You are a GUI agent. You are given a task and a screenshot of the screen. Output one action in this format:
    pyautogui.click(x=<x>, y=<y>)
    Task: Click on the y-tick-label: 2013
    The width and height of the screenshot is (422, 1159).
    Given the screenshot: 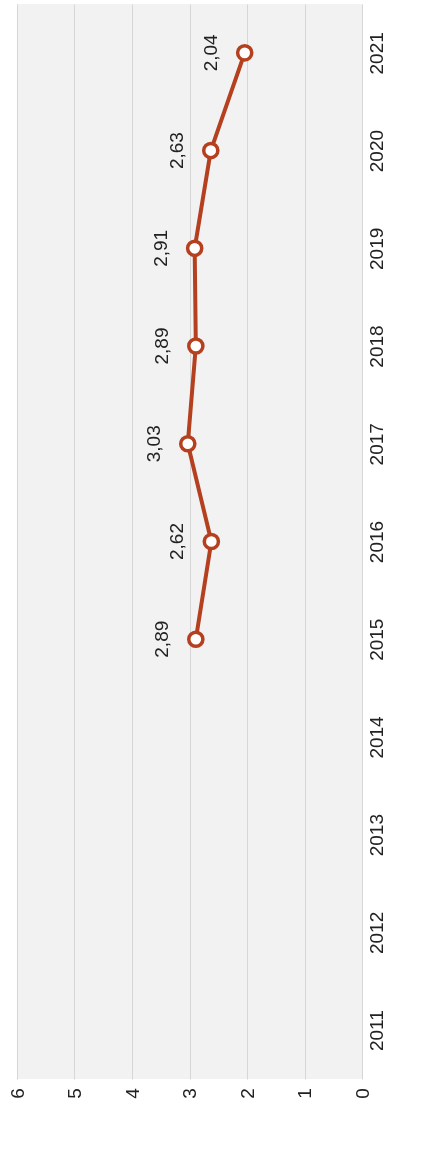 What is the action you would take?
    pyautogui.click(x=376, y=835)
    